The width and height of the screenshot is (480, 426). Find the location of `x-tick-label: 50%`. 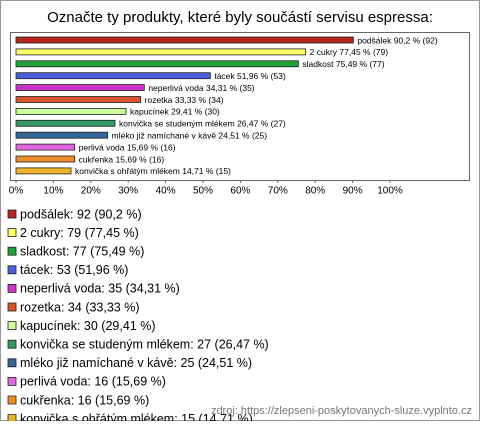

x-tick-label: 50% is located at coordinates (203, 191).